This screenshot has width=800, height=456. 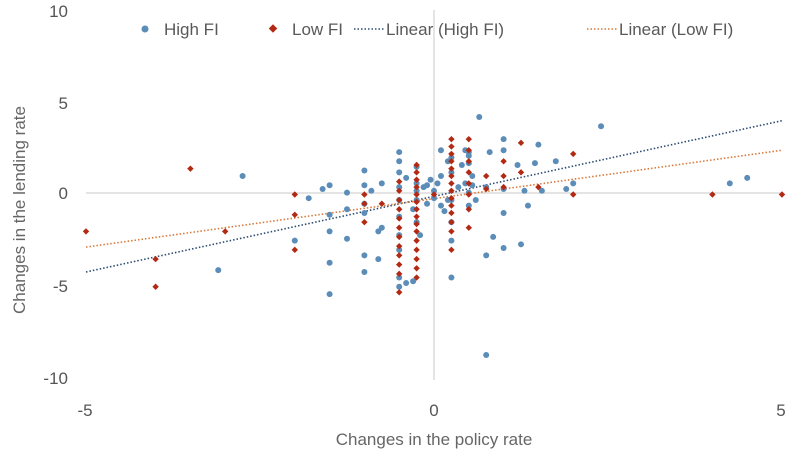 What do you see at coordinates (317, 29) in the screenshot?
I see `legend-label-low-fi: Low FI` at bounding box center [317, 29].